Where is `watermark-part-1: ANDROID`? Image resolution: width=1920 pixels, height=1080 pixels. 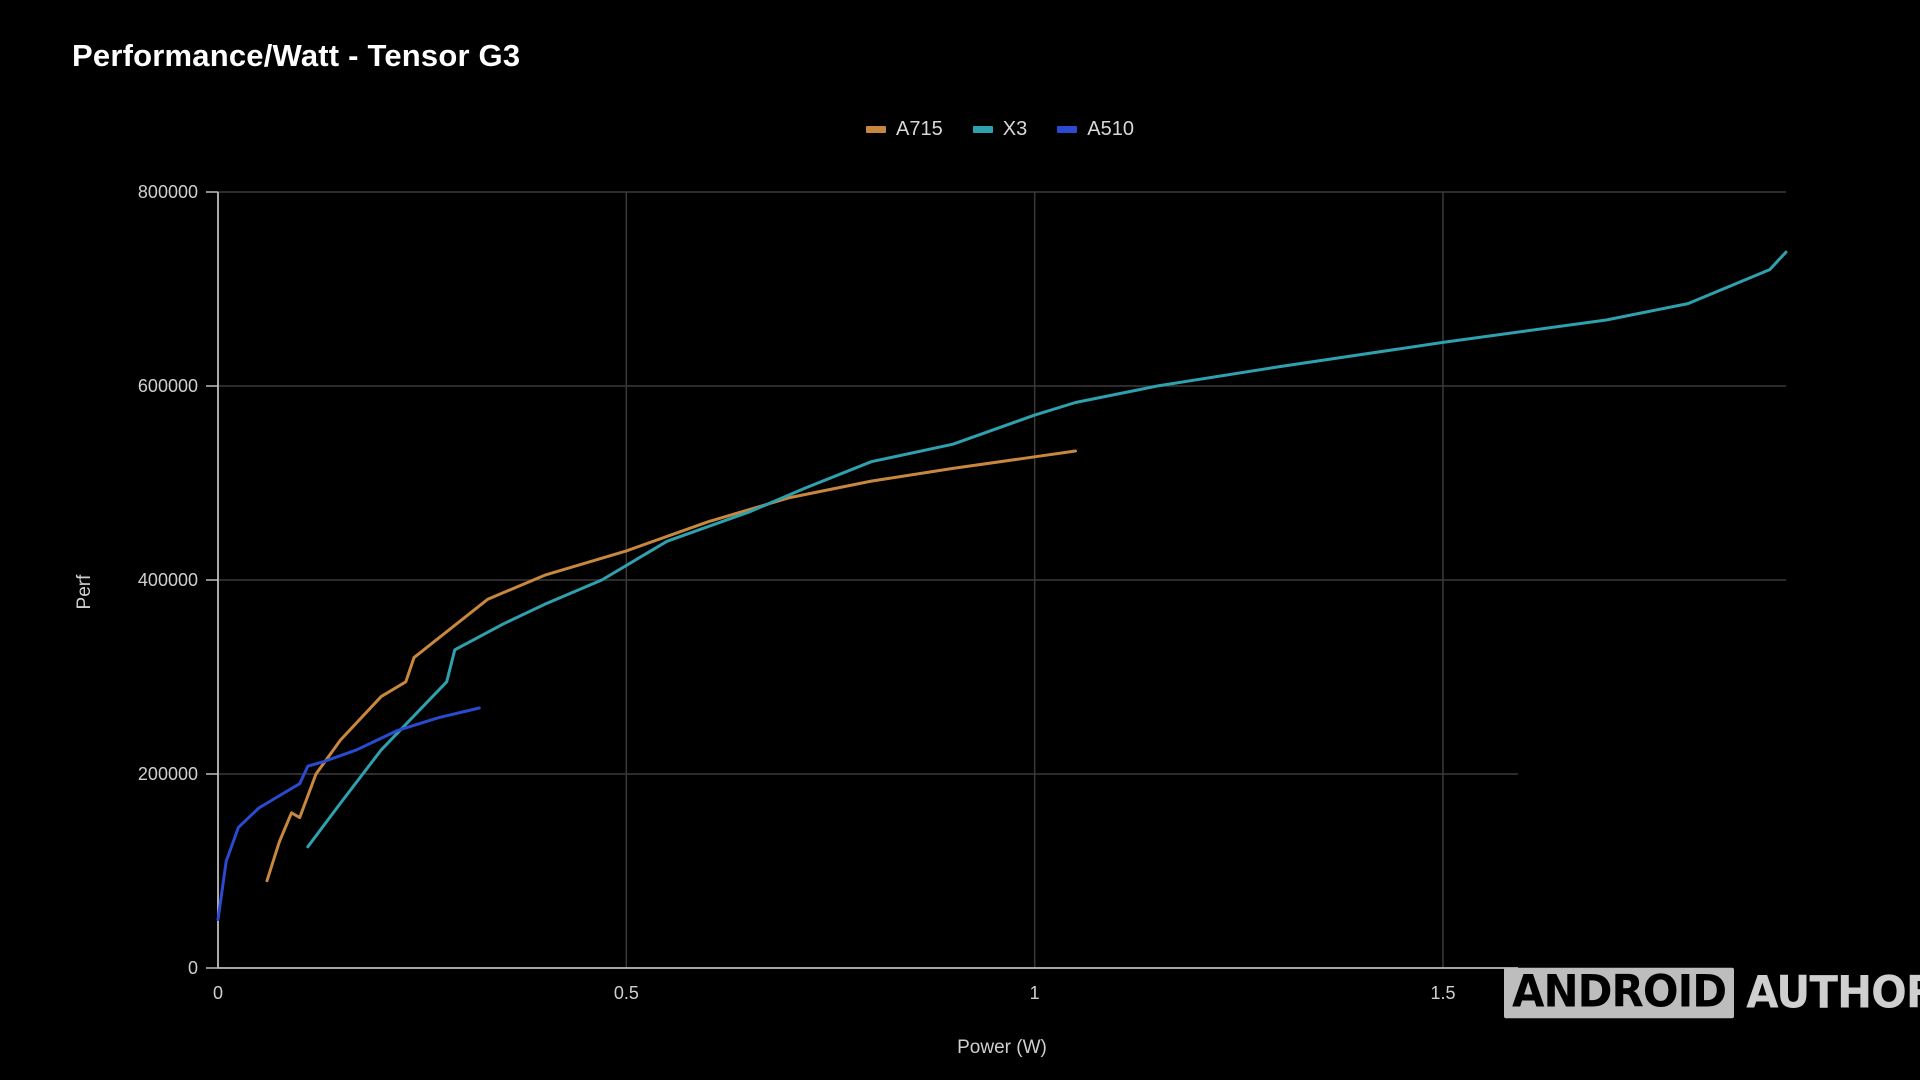 watermark-part-1: ANDROID is located at coordinates (1619, 993).